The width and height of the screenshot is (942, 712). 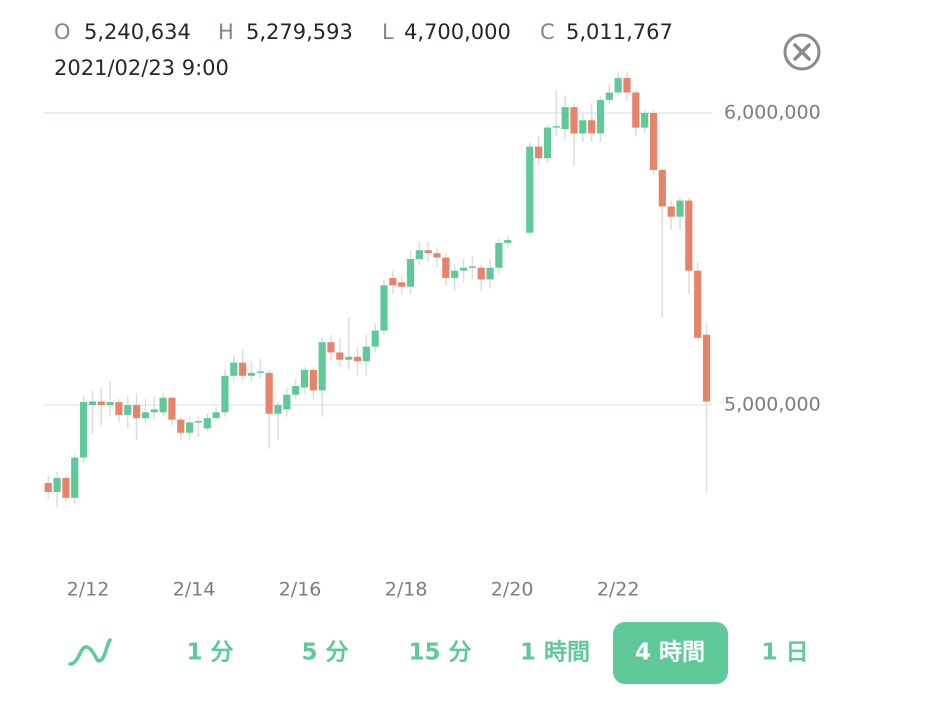 I want to click on timeframe-button-selected, so click(x=670, y=653).